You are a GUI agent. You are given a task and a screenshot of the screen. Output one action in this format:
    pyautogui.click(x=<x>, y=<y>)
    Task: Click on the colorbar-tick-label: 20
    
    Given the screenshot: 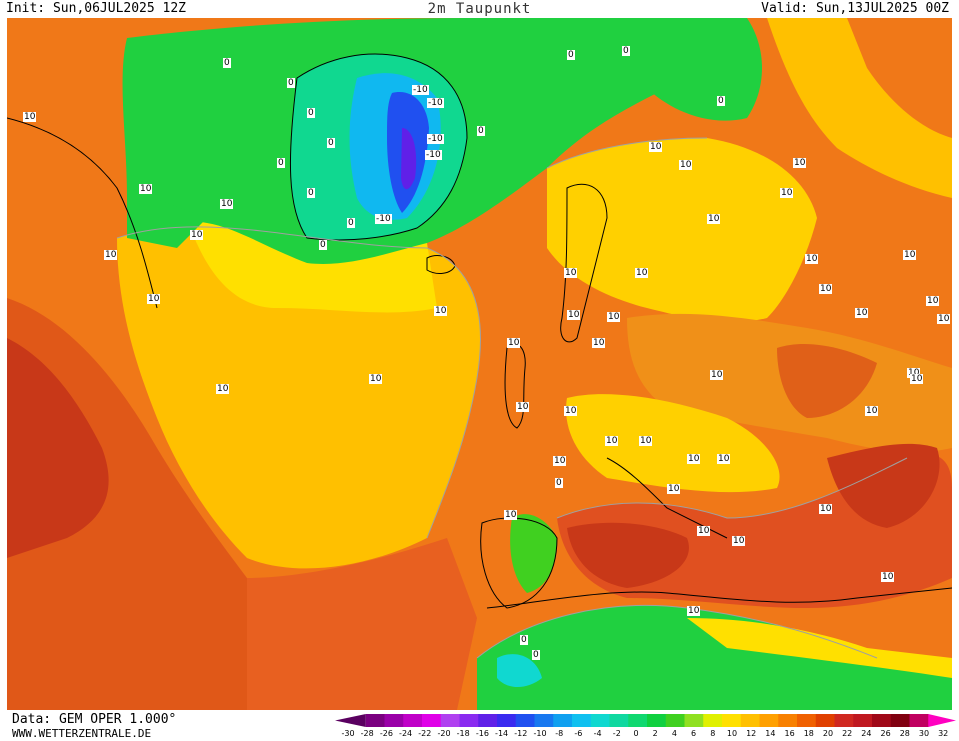 What is the action you would take?
    pyautogui.click(x=828, y=733)
    